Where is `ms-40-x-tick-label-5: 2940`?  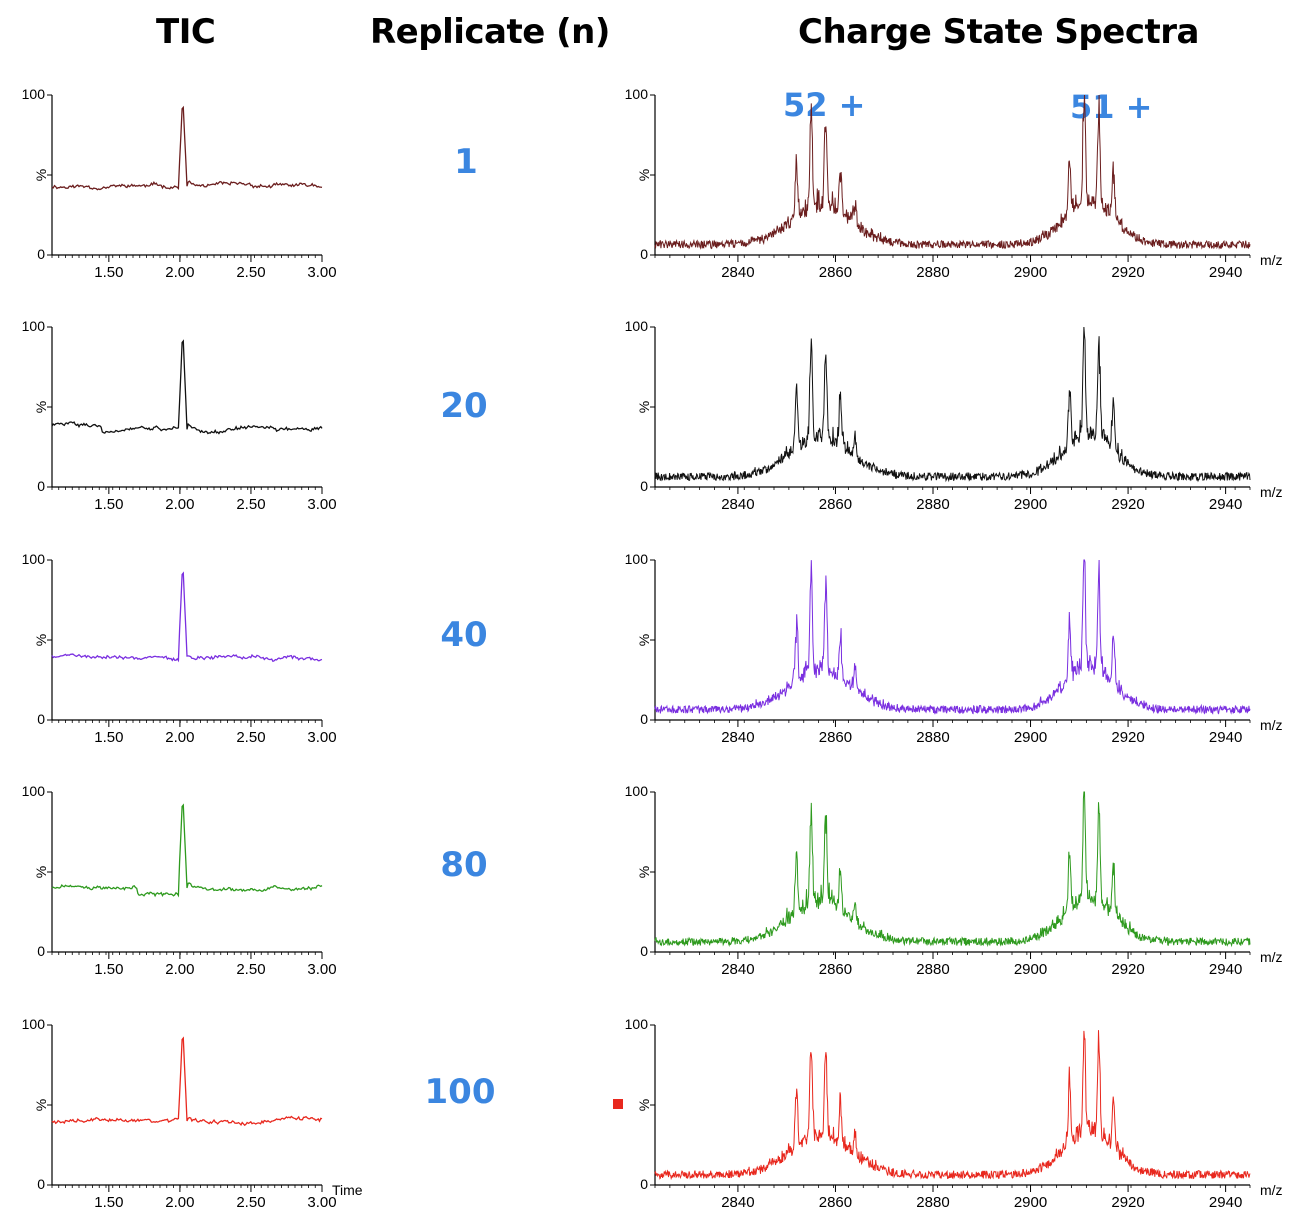
ms-40-x-tick-label-5: 2940 is located at coordinates (1225, 737).